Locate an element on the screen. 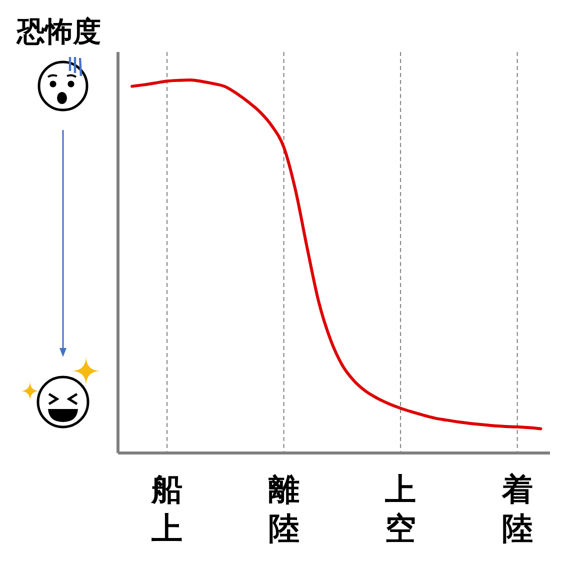 This screenshot has width=567, height=567. x-tick-label: 上空 is located at coordinates (400, 509).